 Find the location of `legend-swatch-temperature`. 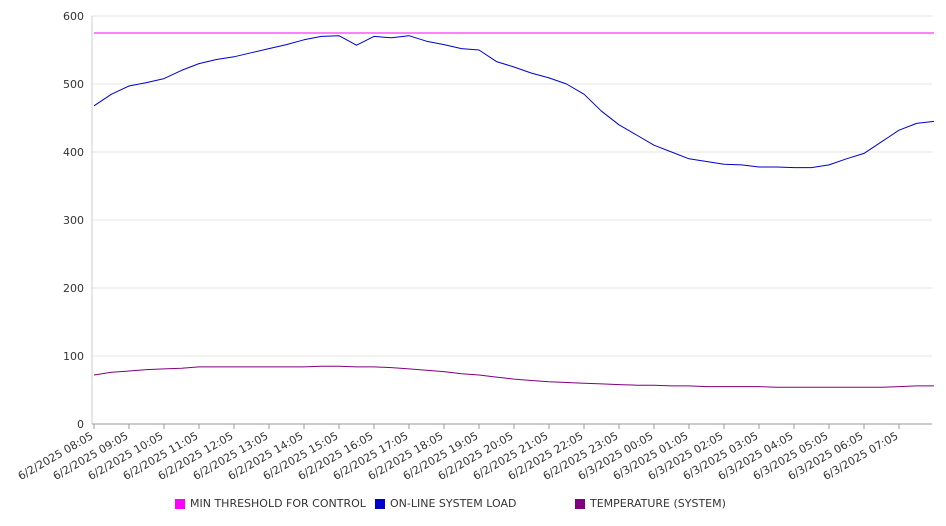

legend-swatch-temperature is located at coordinates (580, 503).